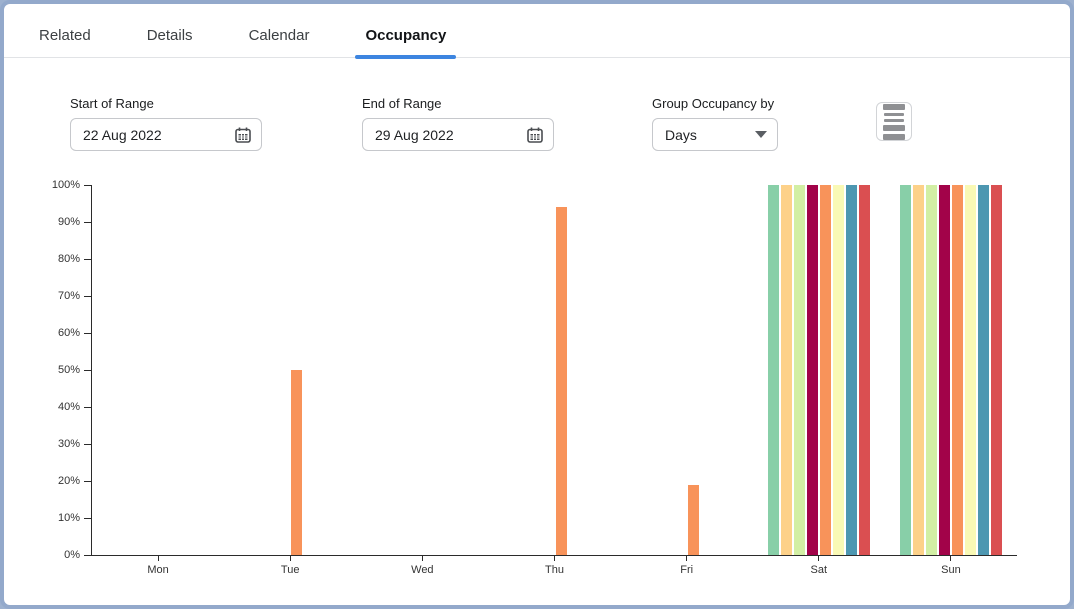 Image resolution: width=1074 pixels, height=609 pixels. I want to click on y-axis-label: 60%, so click(68, 333).